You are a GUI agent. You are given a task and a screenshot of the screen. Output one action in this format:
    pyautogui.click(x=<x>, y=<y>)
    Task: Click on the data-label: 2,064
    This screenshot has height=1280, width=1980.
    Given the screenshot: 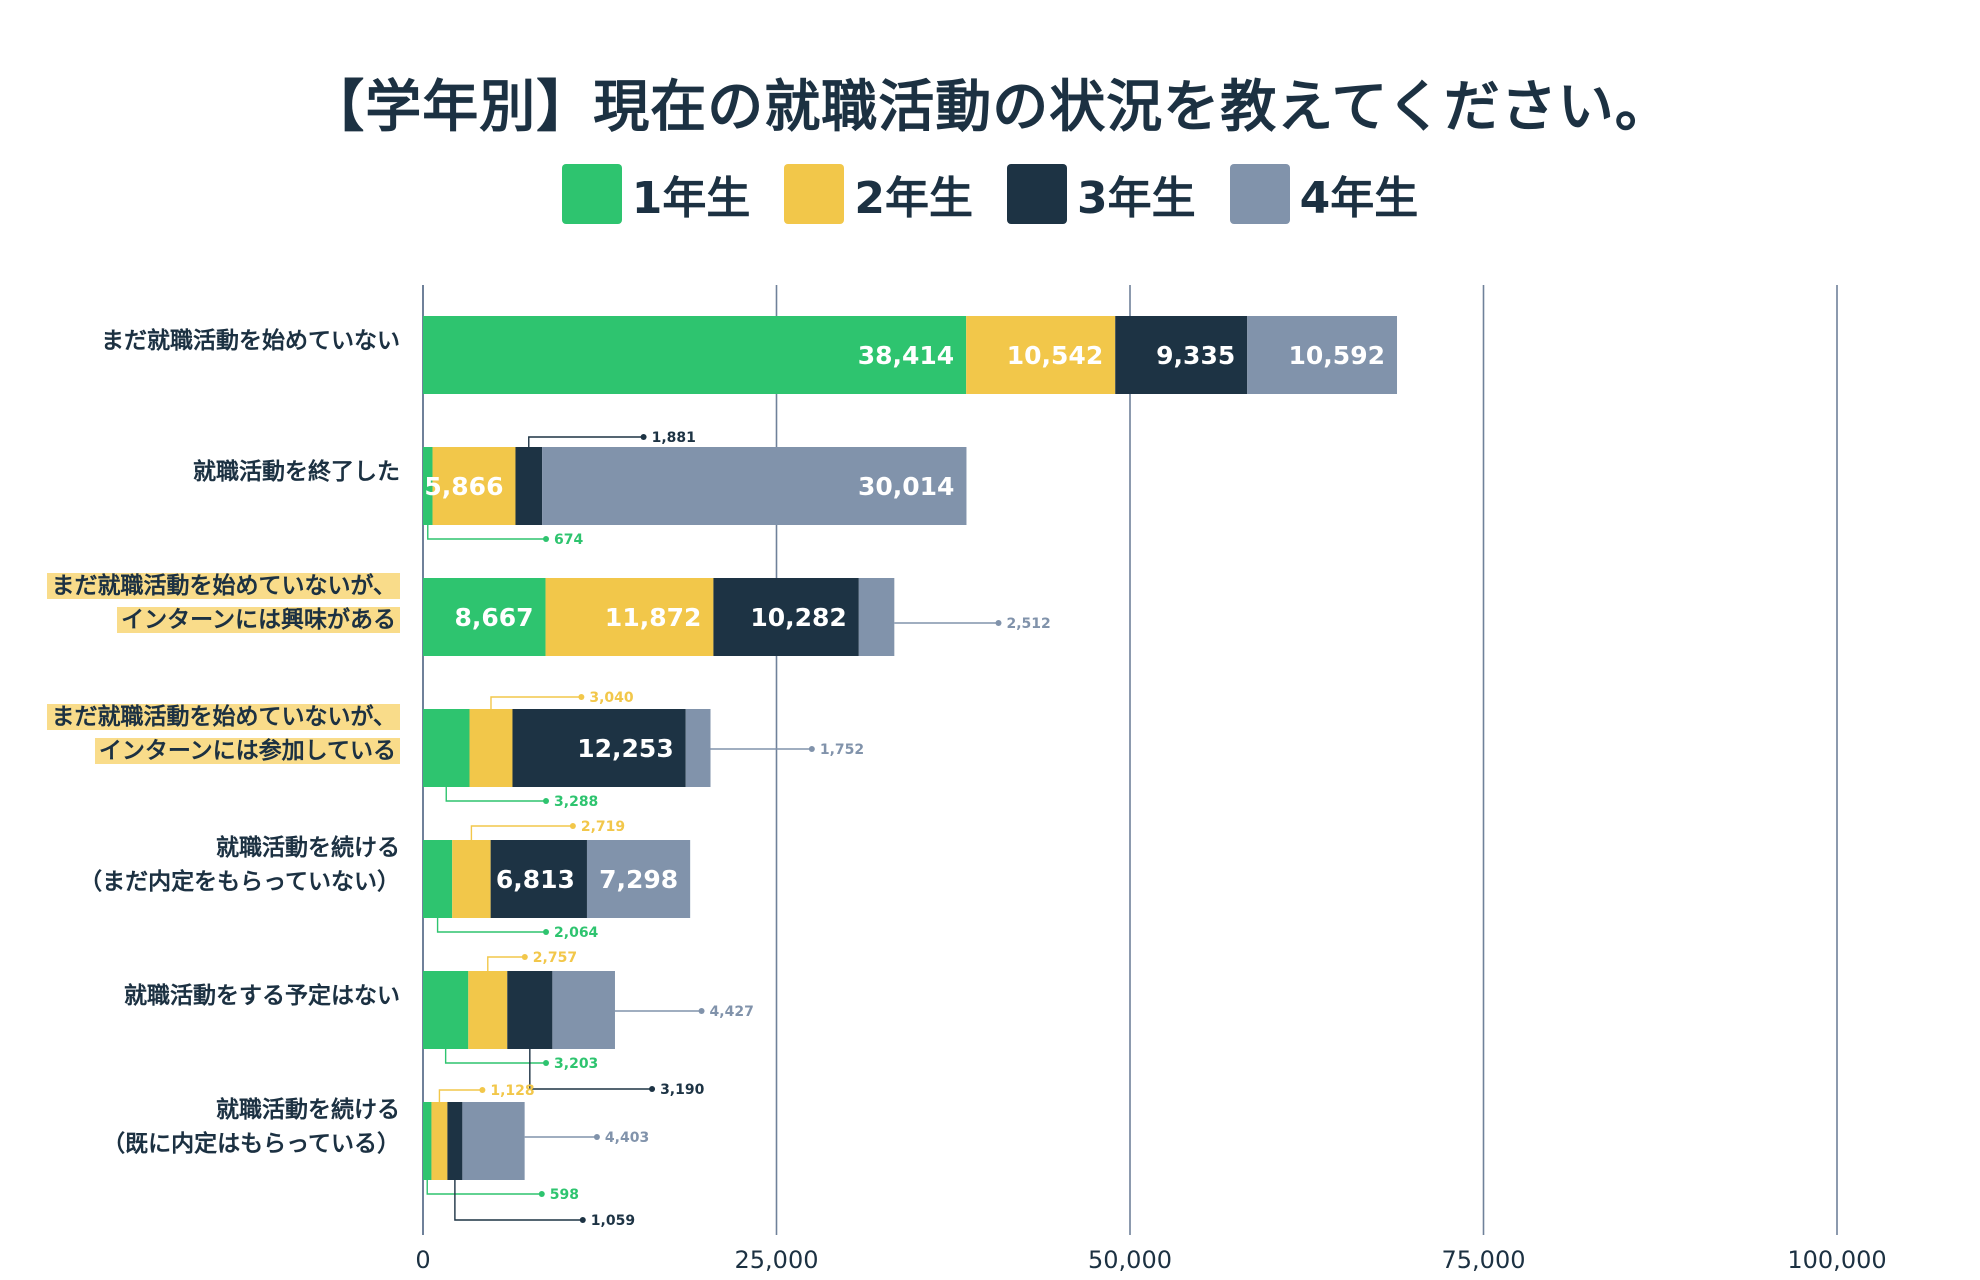 What is the action you would take?
    pyautogui.click(x=576, y=933)
    